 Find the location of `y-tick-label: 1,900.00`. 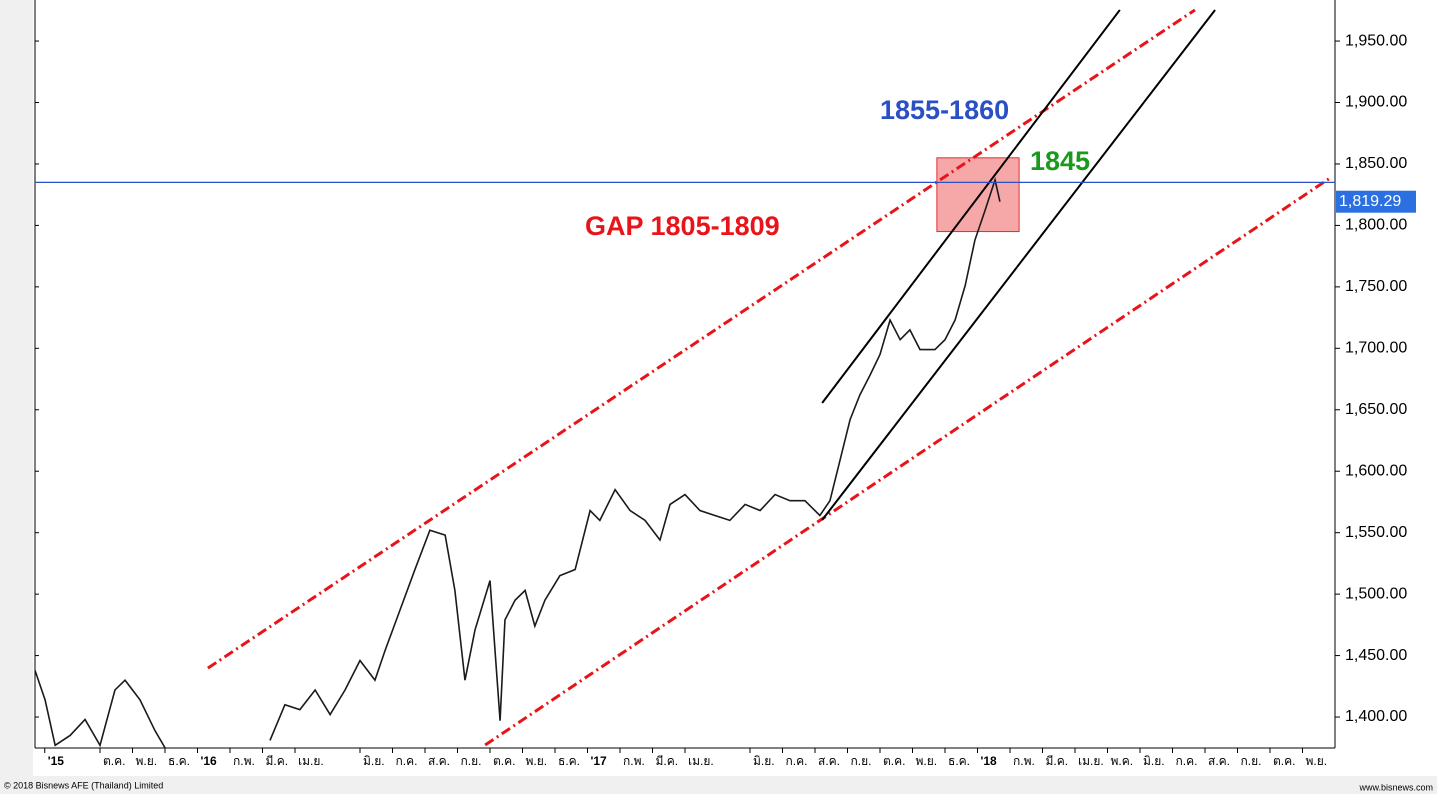

y-tick-label: 1,900.00 is located at coordinates (1376, 102).